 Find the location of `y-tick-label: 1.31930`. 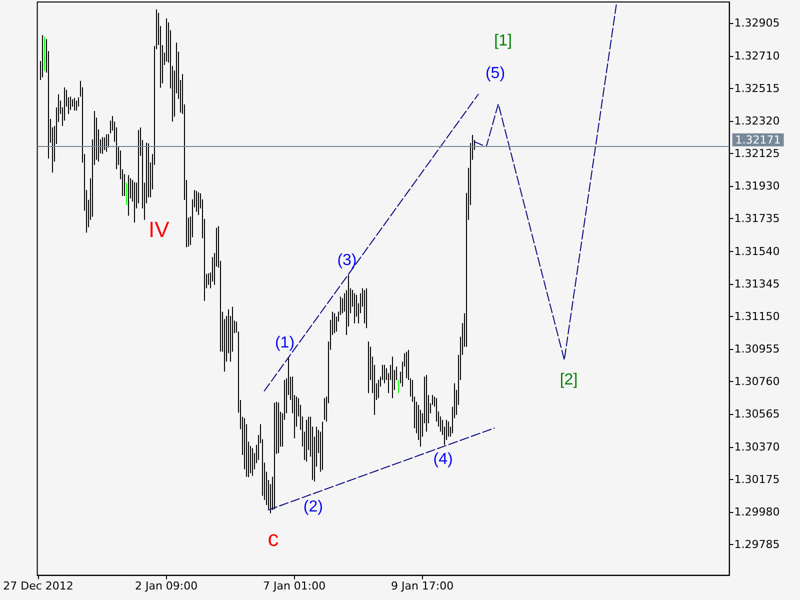

y-tick-label: 1.31930 is located at coordinates (757, 186).